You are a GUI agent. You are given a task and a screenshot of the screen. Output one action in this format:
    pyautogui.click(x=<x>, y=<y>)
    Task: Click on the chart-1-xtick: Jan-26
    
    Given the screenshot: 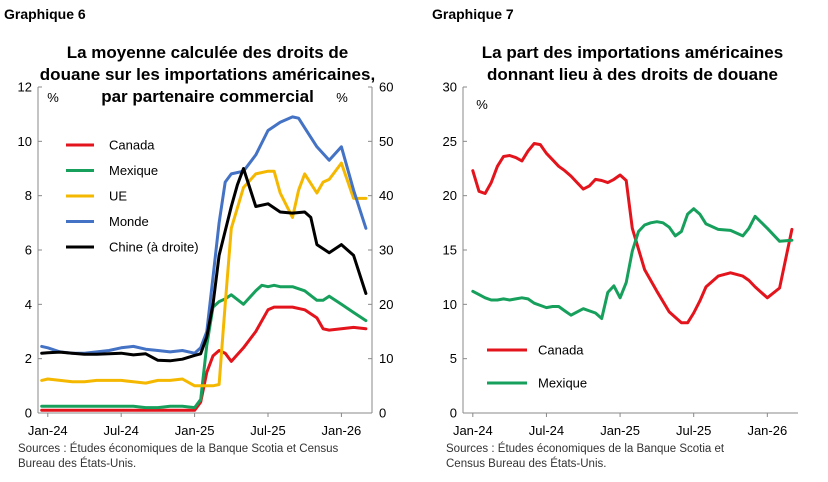 What is the action you would take?
    pyautogui.click(x=342, y=430)
    